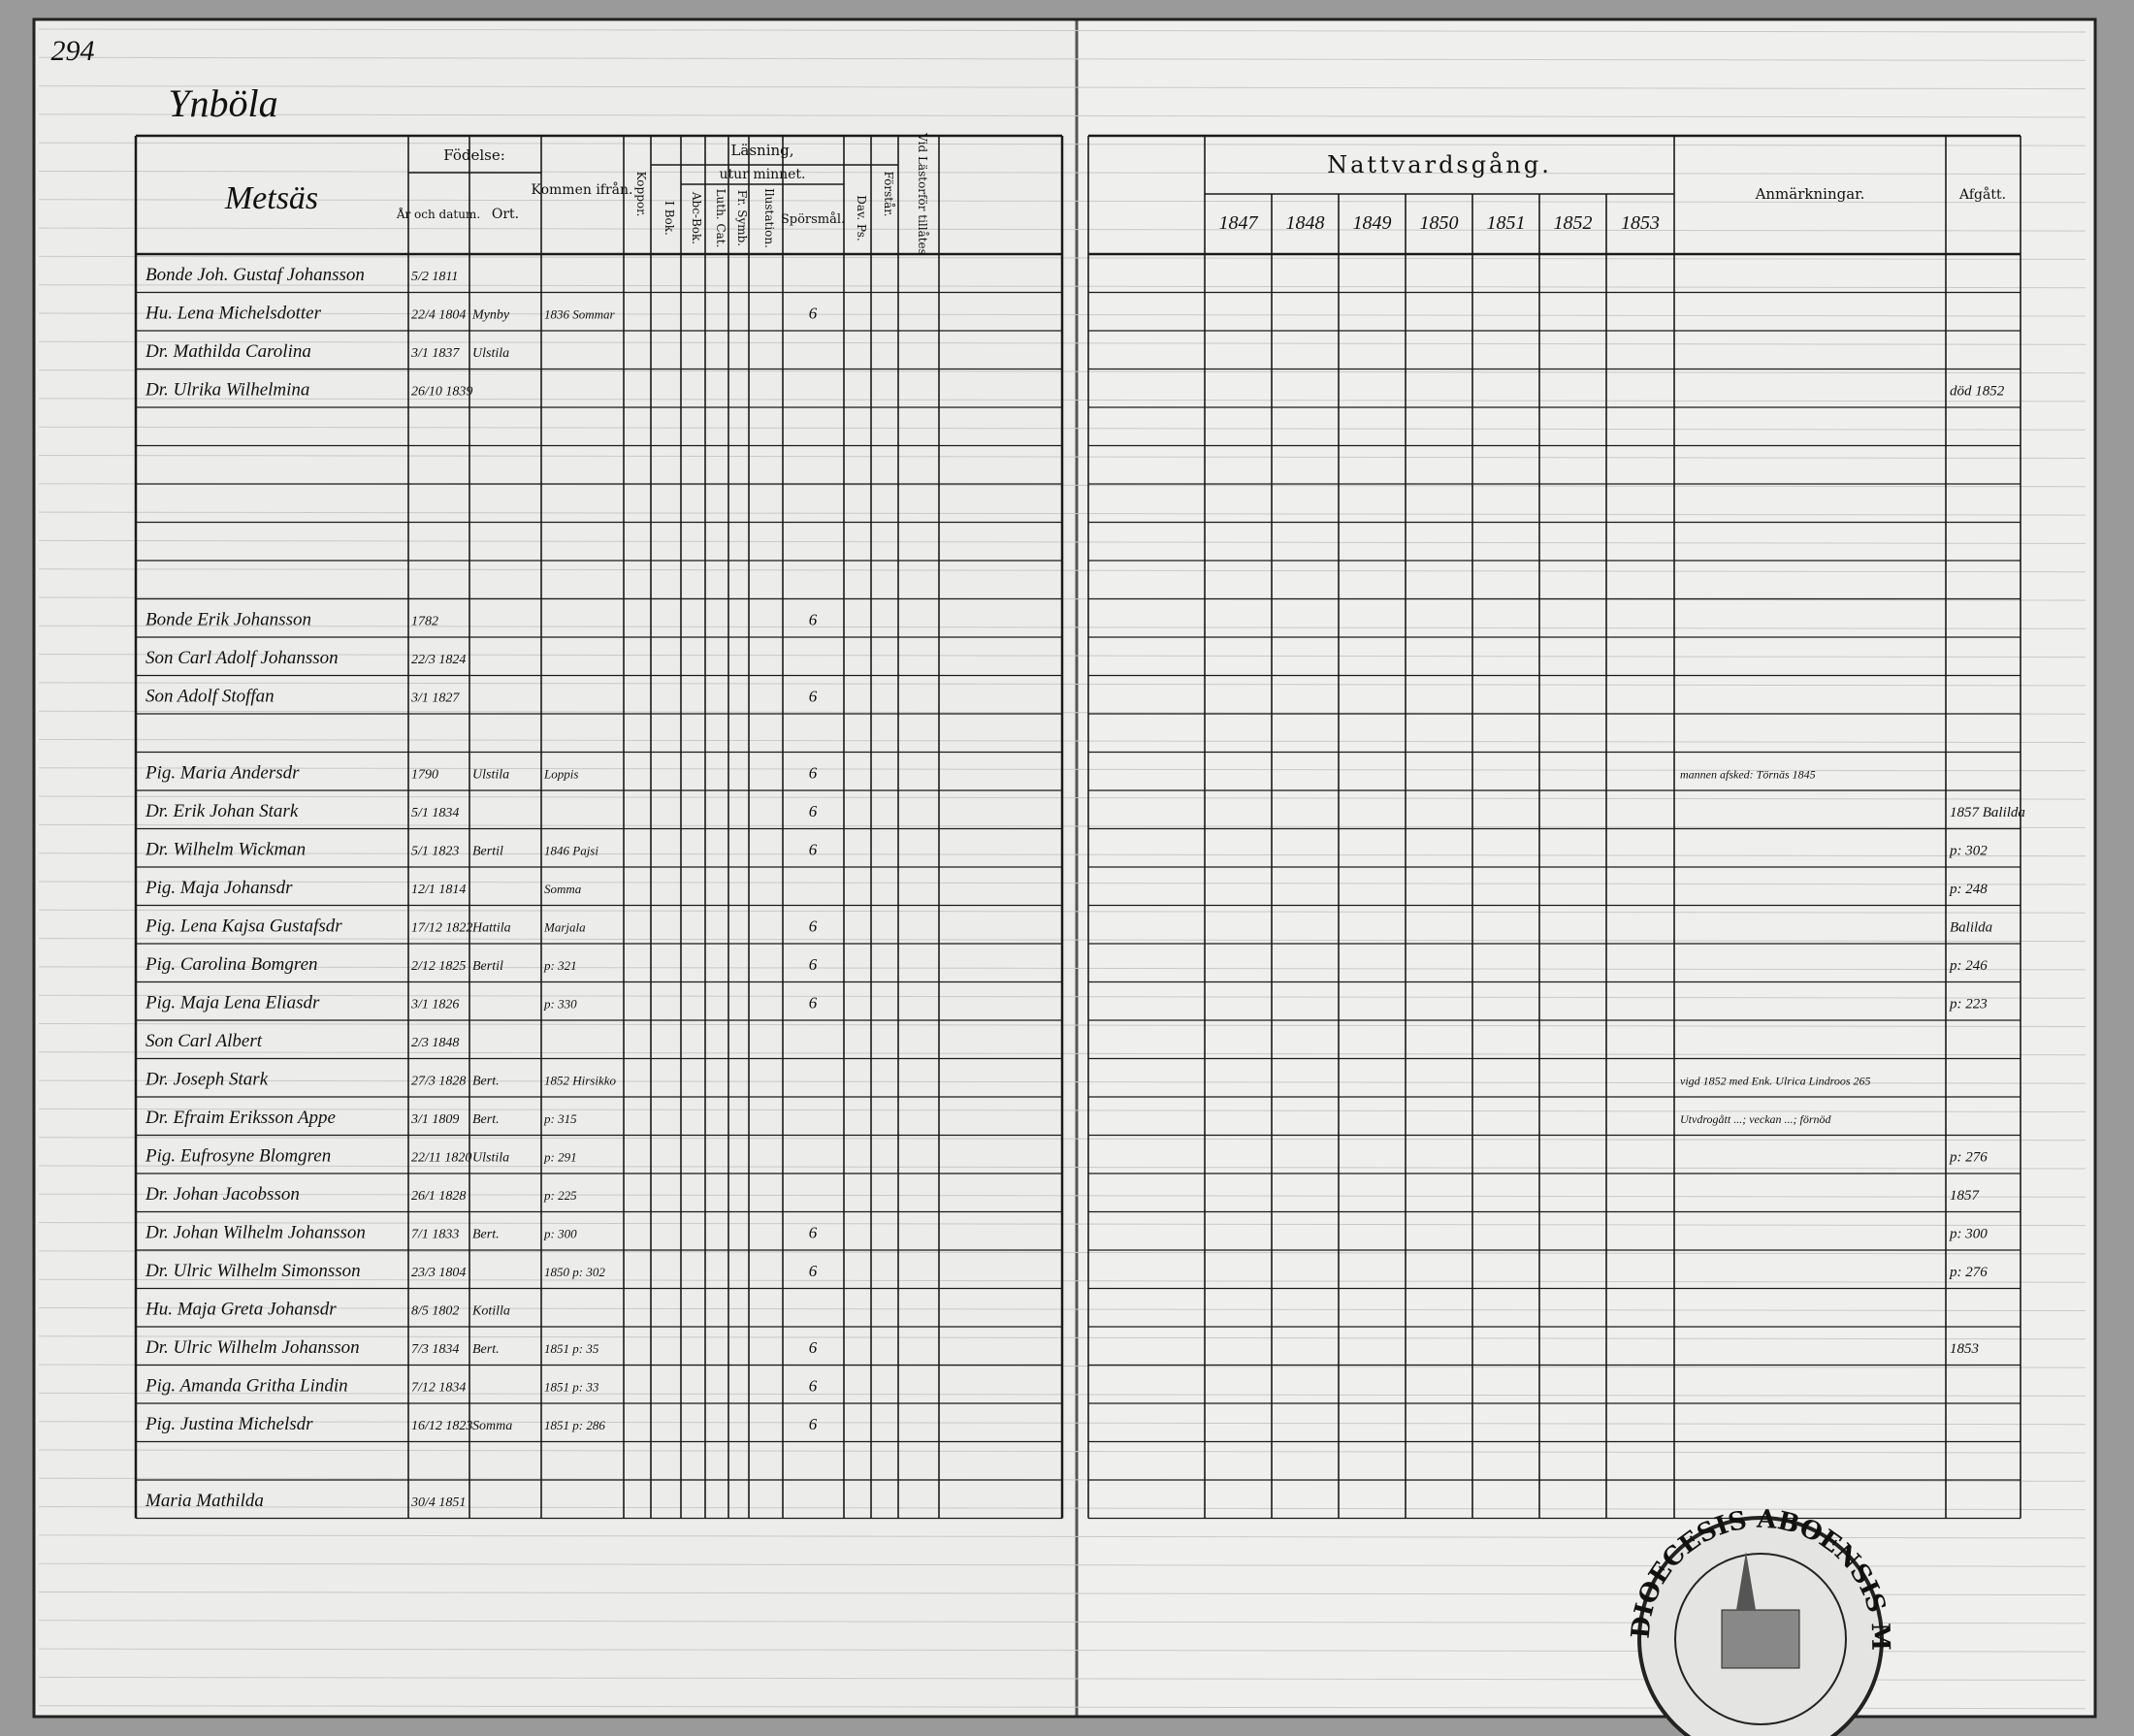 The width and height of the screenshot is (2134, 1736). What do you see at coordinates (73, 51) in the screenshot?
I see `page-number: 294` at bounding box center [73, 51].